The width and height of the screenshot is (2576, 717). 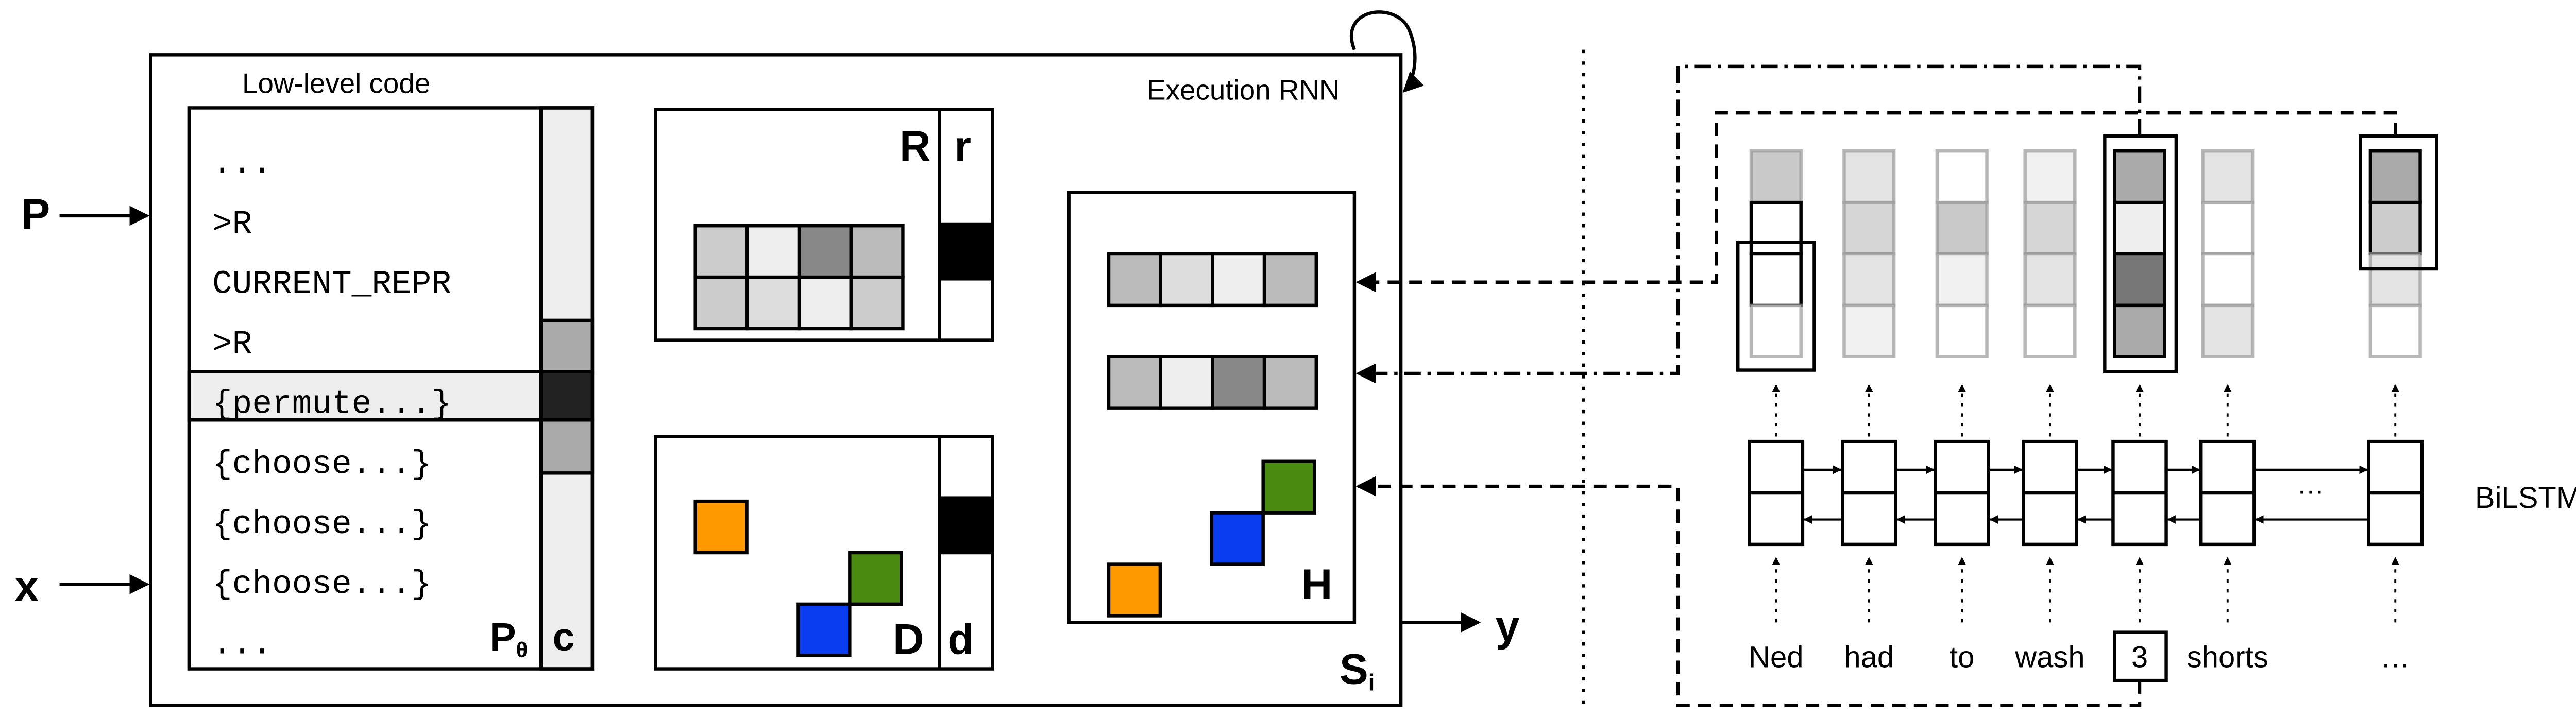 What do you see at coordinates (960, 639) in the screenshot?
I see `d-pointer: d` at bounding box center [960, 639].